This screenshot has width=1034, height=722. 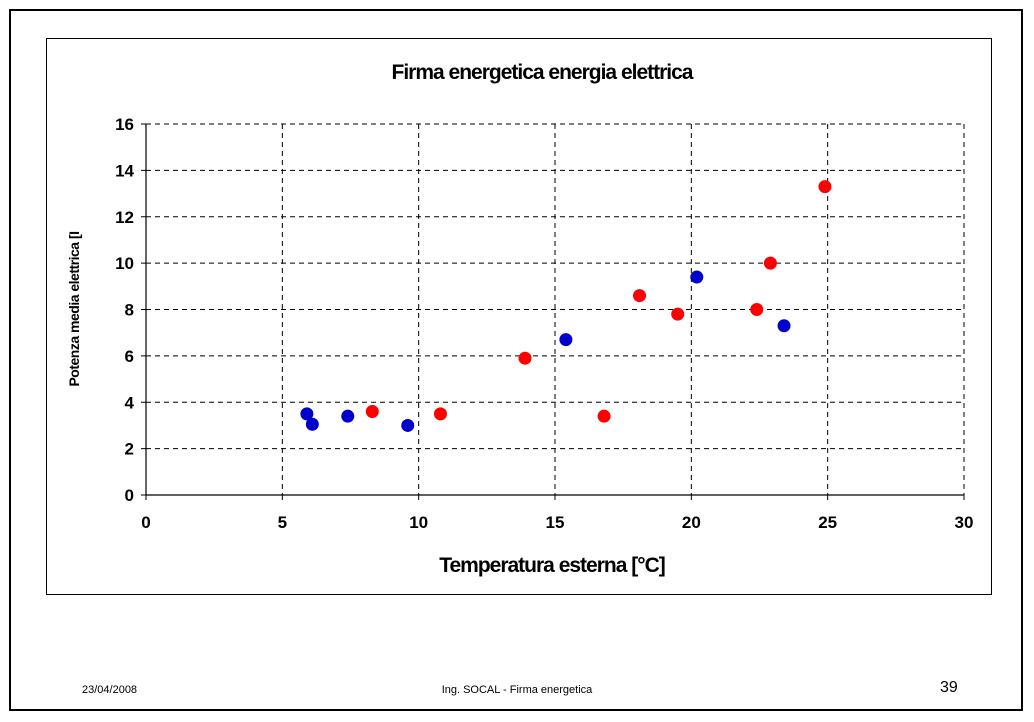 What do you see at coordinates (949, 687) in the screenshot?
I see `page-number: 39` at bounding box center [949, 687].